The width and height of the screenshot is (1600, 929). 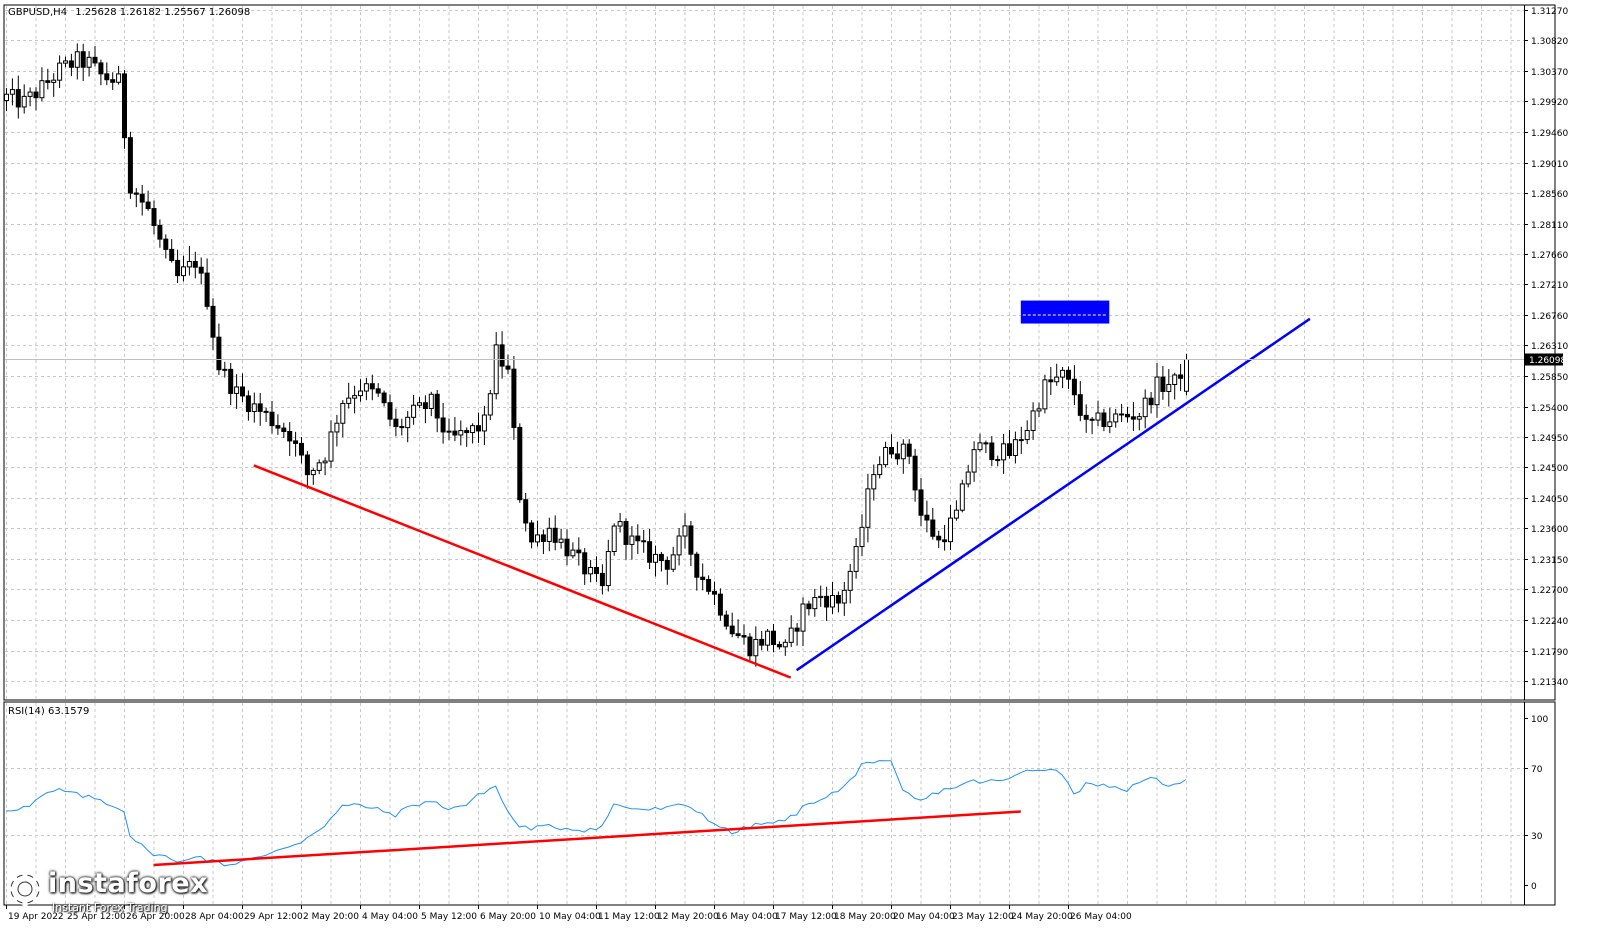 What do you see at coordinates (924, 917) in the screenshot?
I see `x-tick-label: 20 May 04:00` at bounding box center [924, 917].